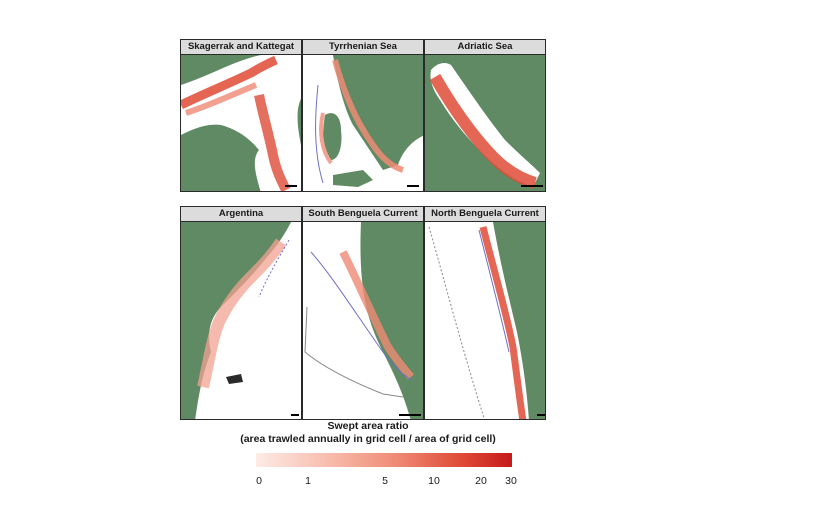  What do you see at coordinates (363, 47) in the screenshot?
I see `panel-title: Tyrrhenian Sea` at bounding box center [363, 47].